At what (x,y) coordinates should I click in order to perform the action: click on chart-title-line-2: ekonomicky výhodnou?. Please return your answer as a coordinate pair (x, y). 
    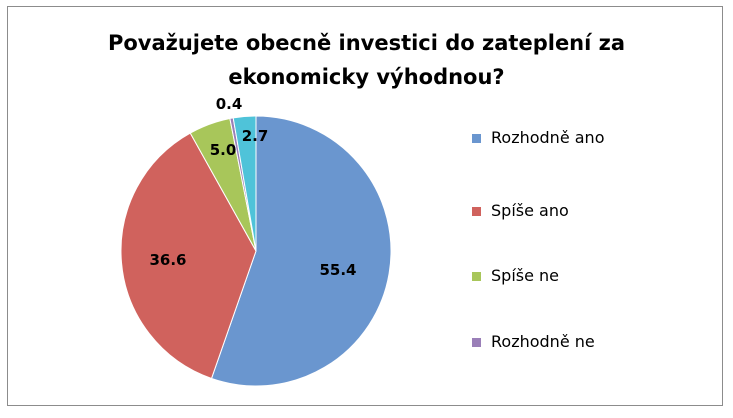
    Looking at the image, I should click on (366, 77).